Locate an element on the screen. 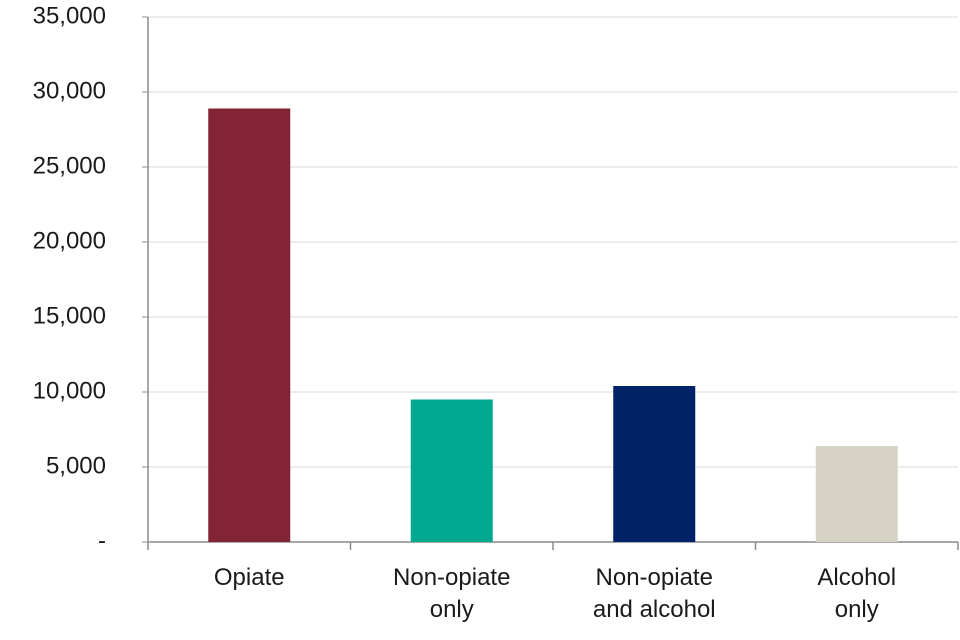 The image size is (960, 640). x-tick-label: Non-opiate and alcohol is located at coordinates (654, 593).